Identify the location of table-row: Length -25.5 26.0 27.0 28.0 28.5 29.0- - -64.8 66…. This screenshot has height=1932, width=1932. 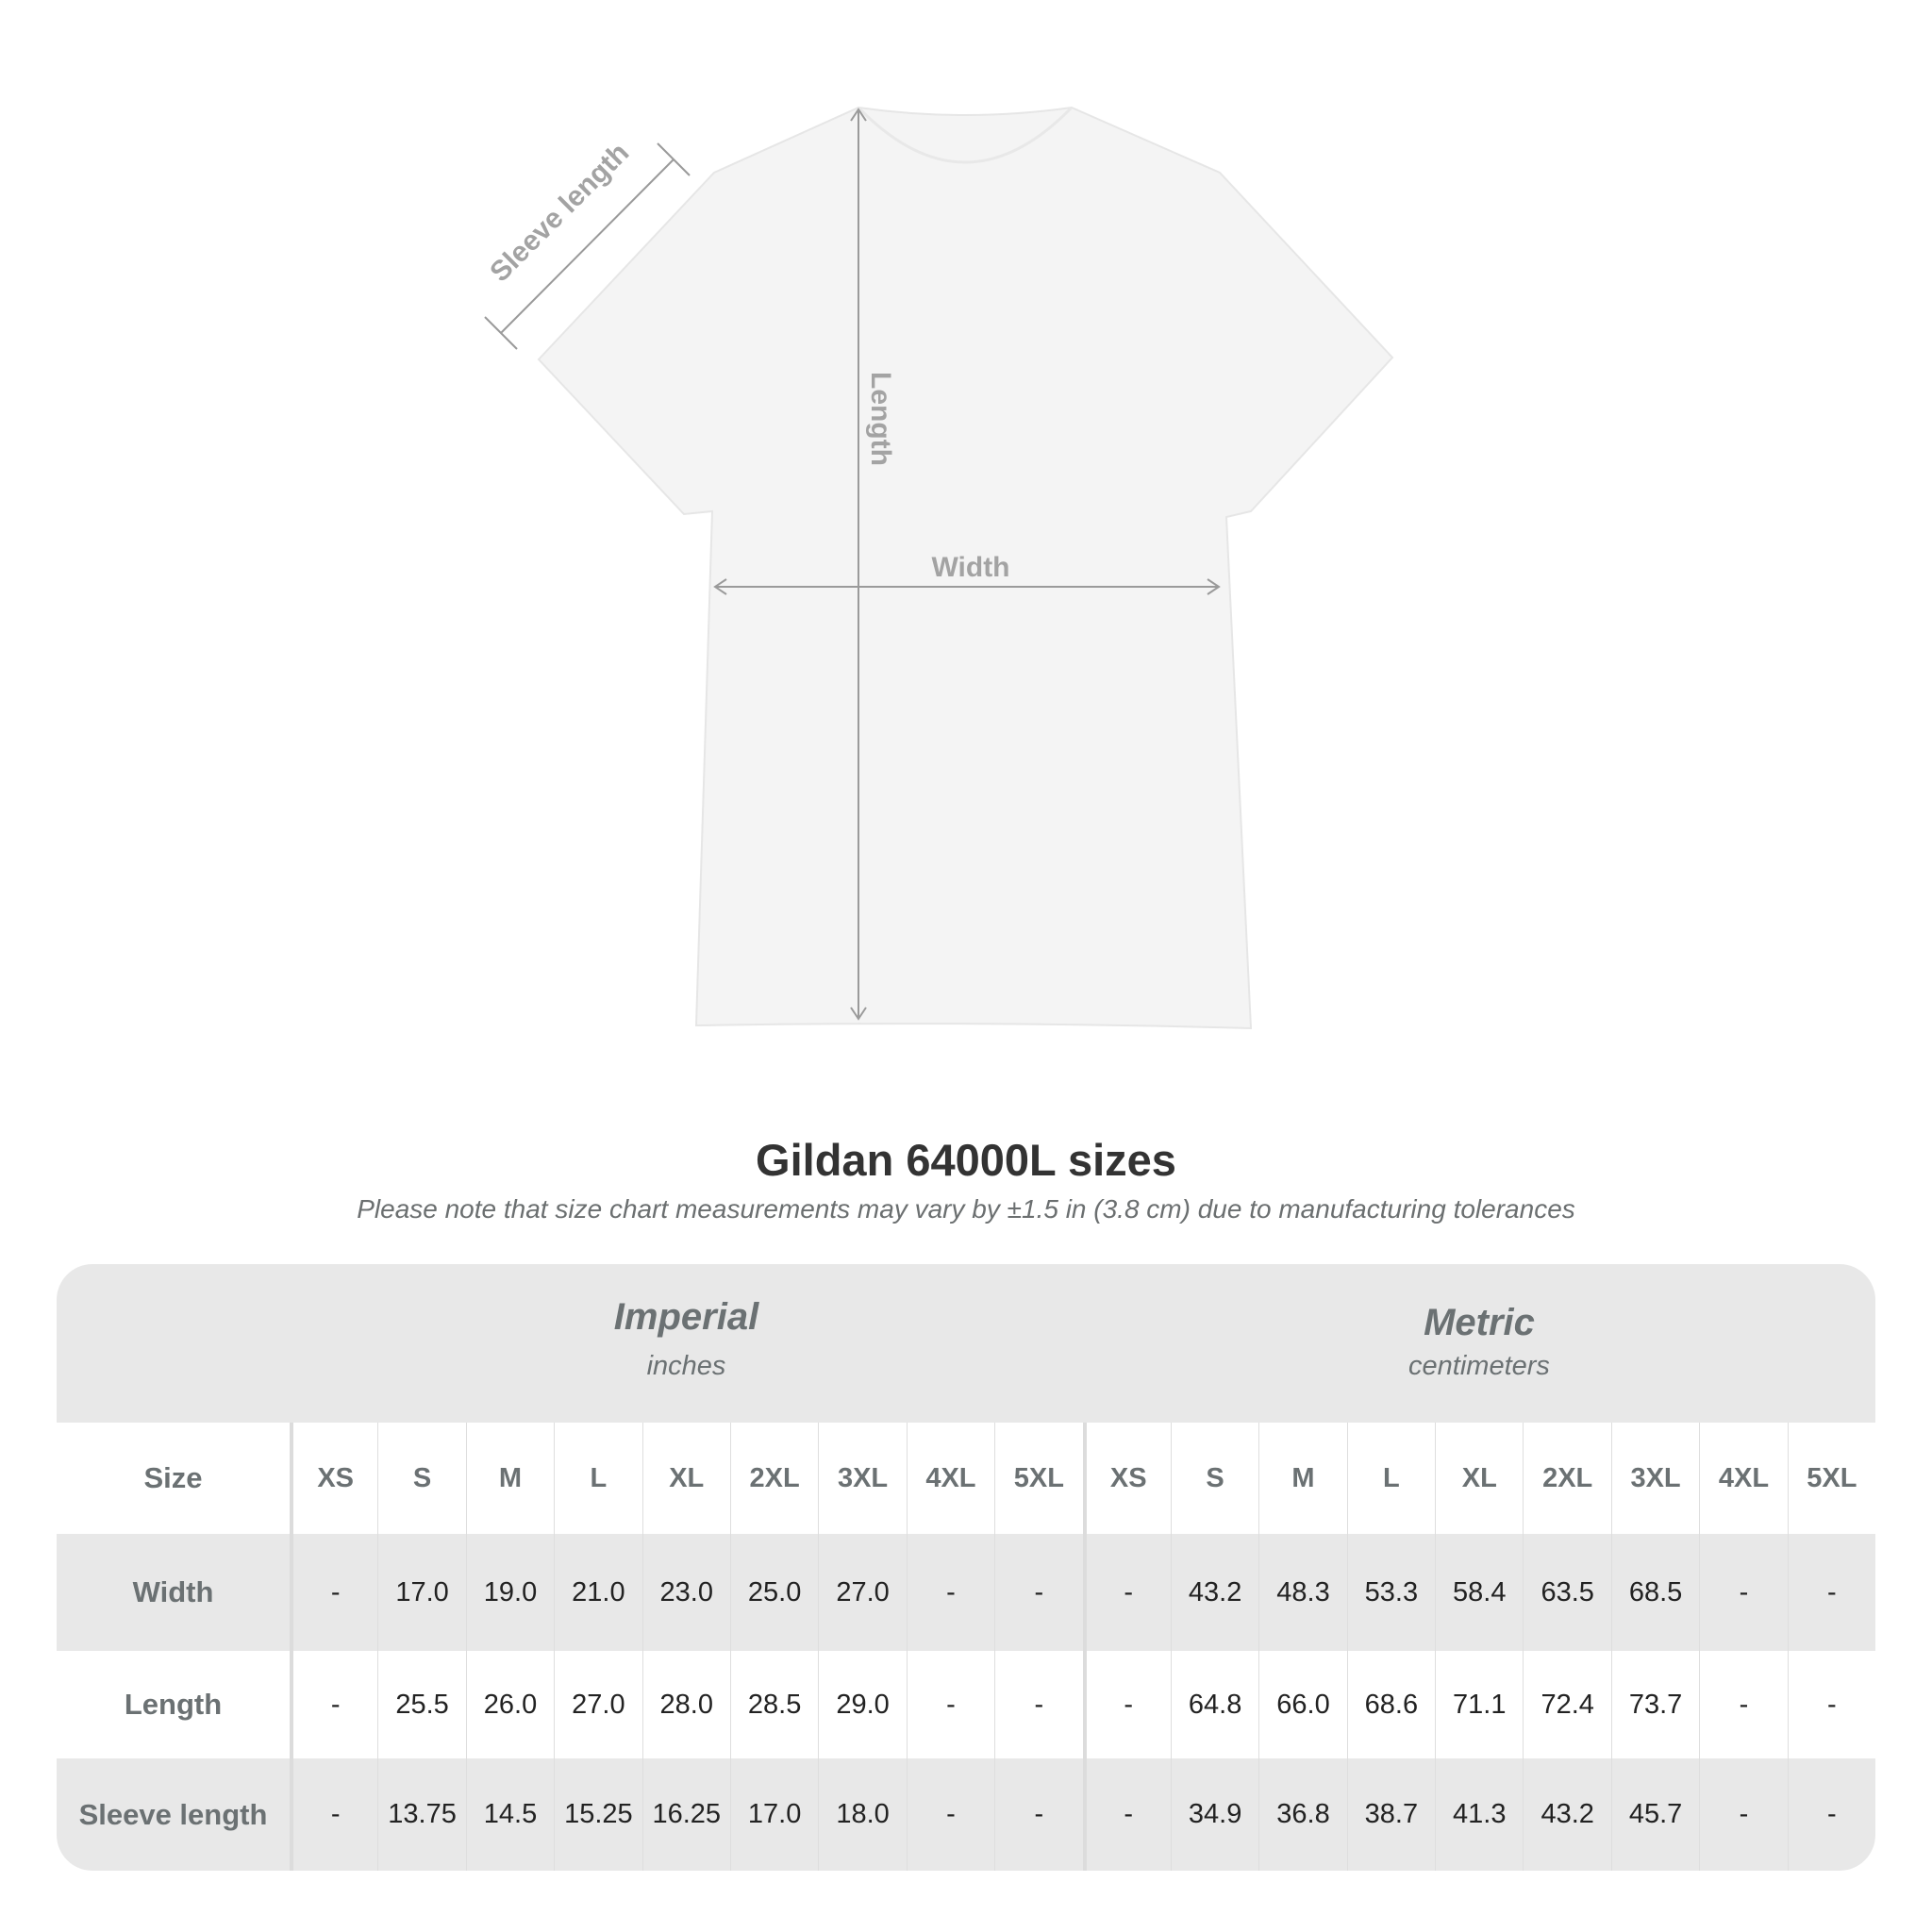
(966, 1704).